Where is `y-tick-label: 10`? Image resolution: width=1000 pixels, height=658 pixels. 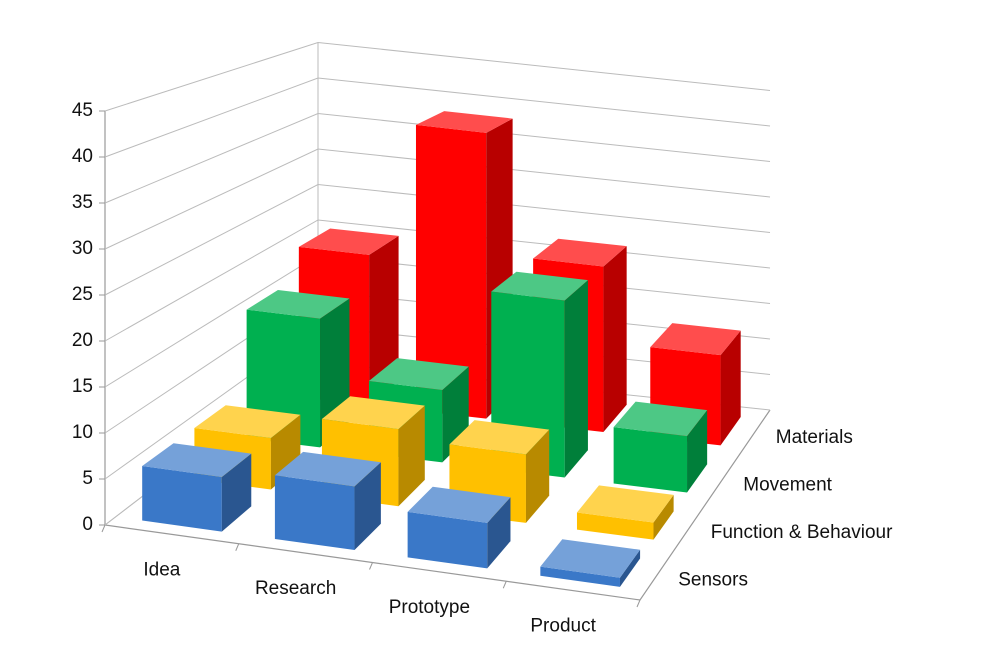
y-tick-label: 10 is located at coordinates (82, 432).